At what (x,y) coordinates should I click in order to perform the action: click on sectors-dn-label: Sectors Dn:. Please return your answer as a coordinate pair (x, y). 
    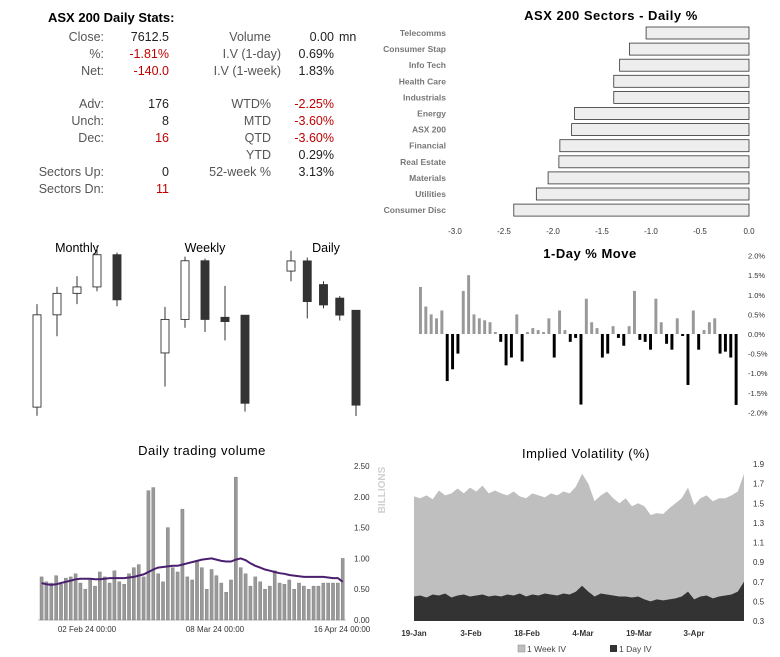
    Looking at the image, I should click on (71, 189).